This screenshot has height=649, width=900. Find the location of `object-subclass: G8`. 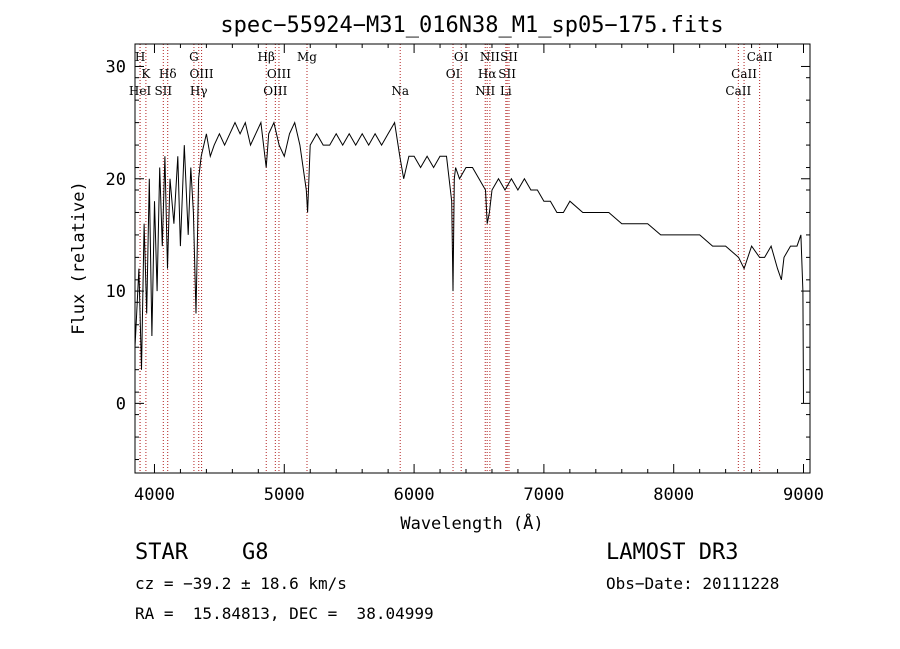

object-subclass: G8 is located at coordinates (255, 552).